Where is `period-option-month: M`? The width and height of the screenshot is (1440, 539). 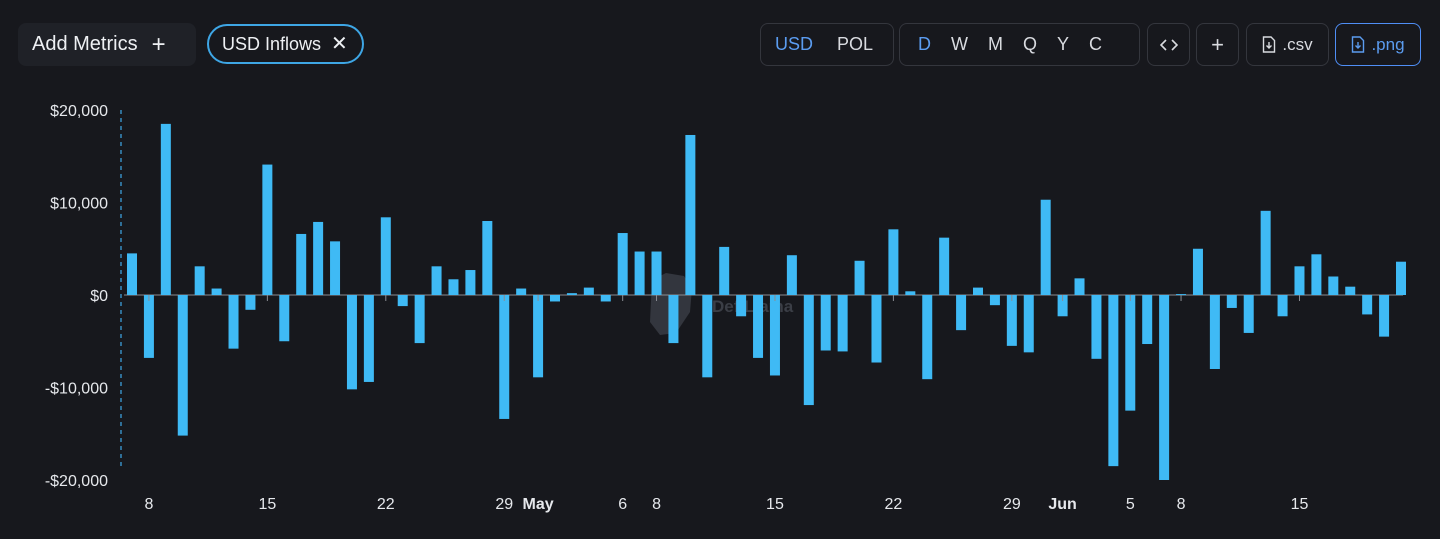 period-option-month: M is located at coordinates (995, 44).